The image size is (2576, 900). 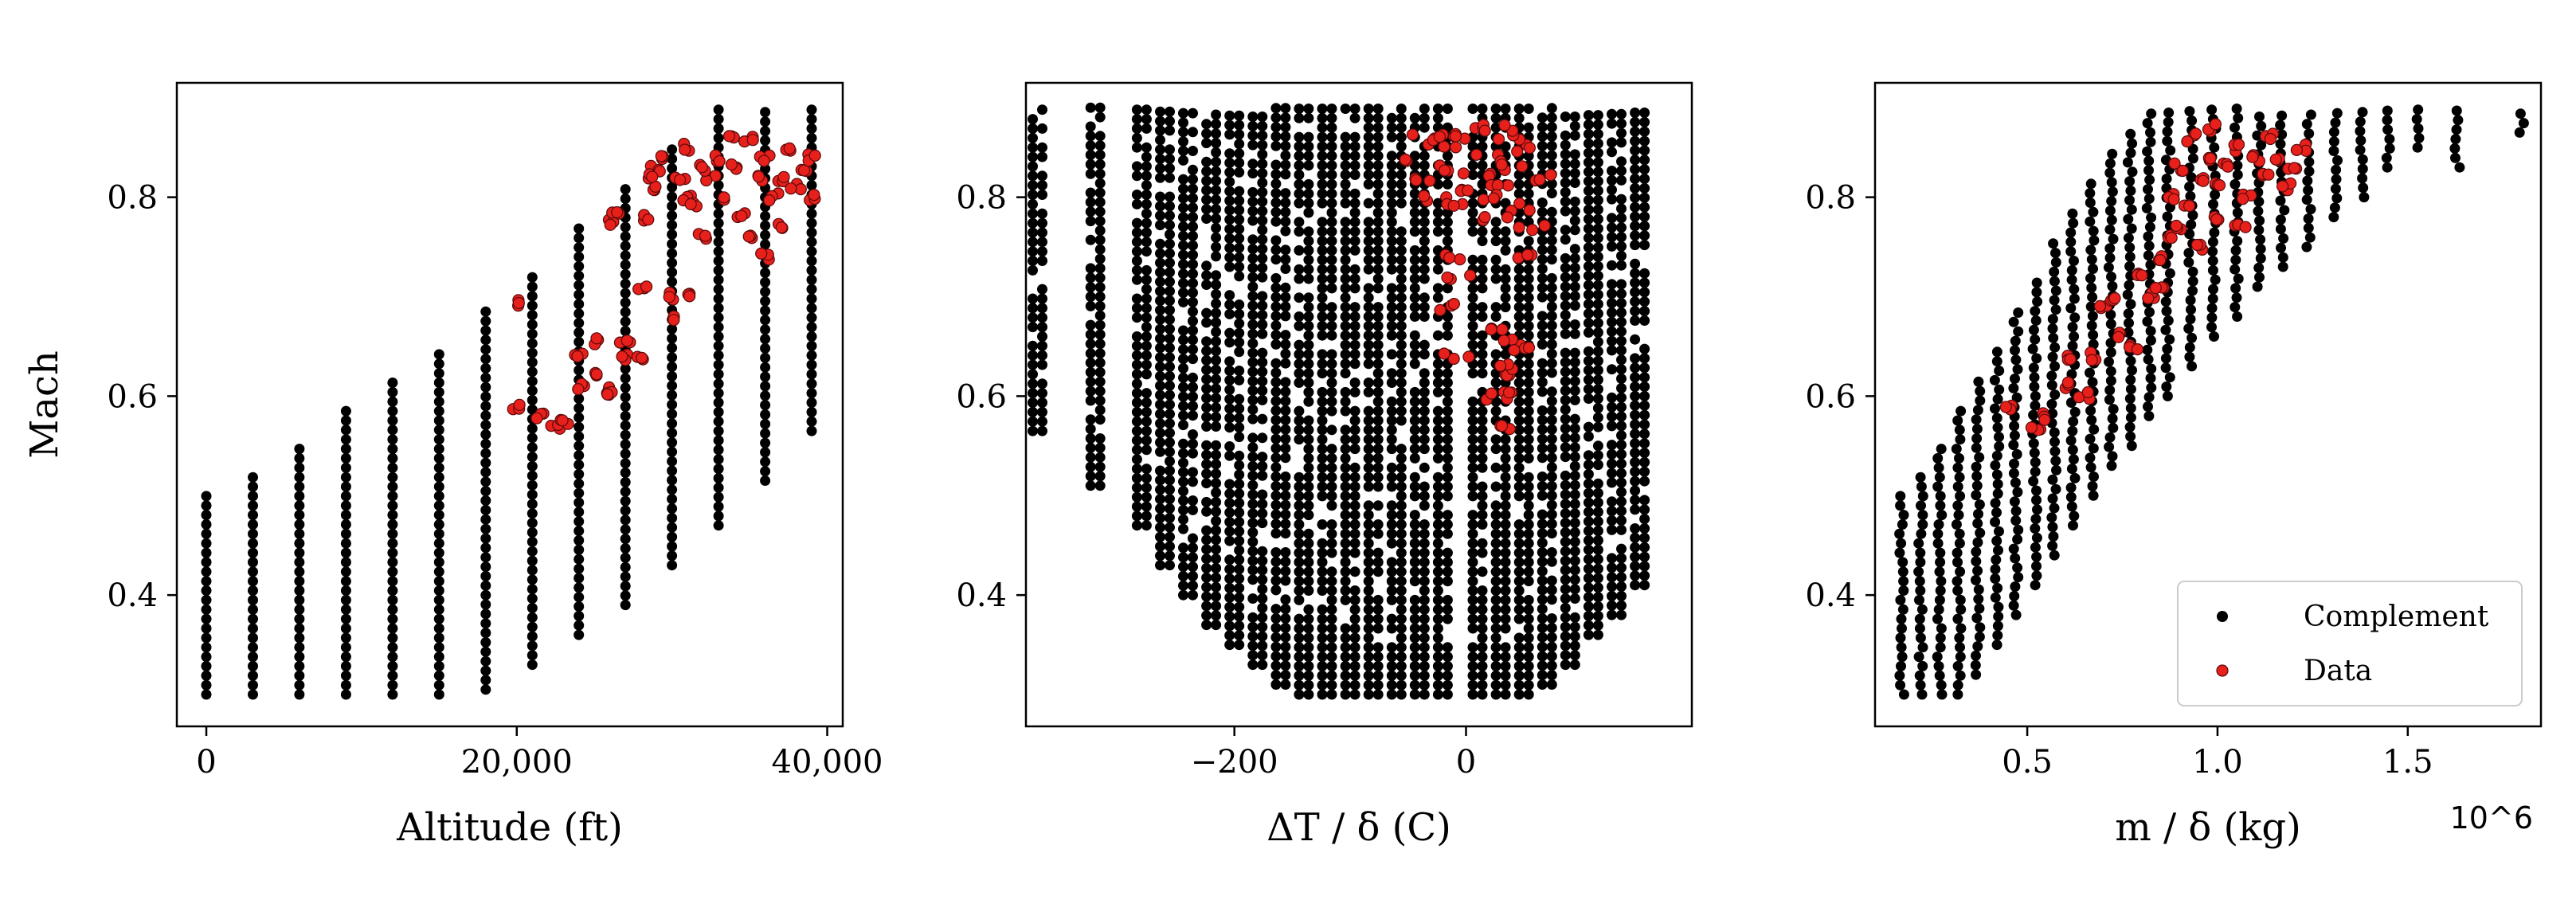 I want to click on y-tick-label: 0.8, so click(x=132, y=198).